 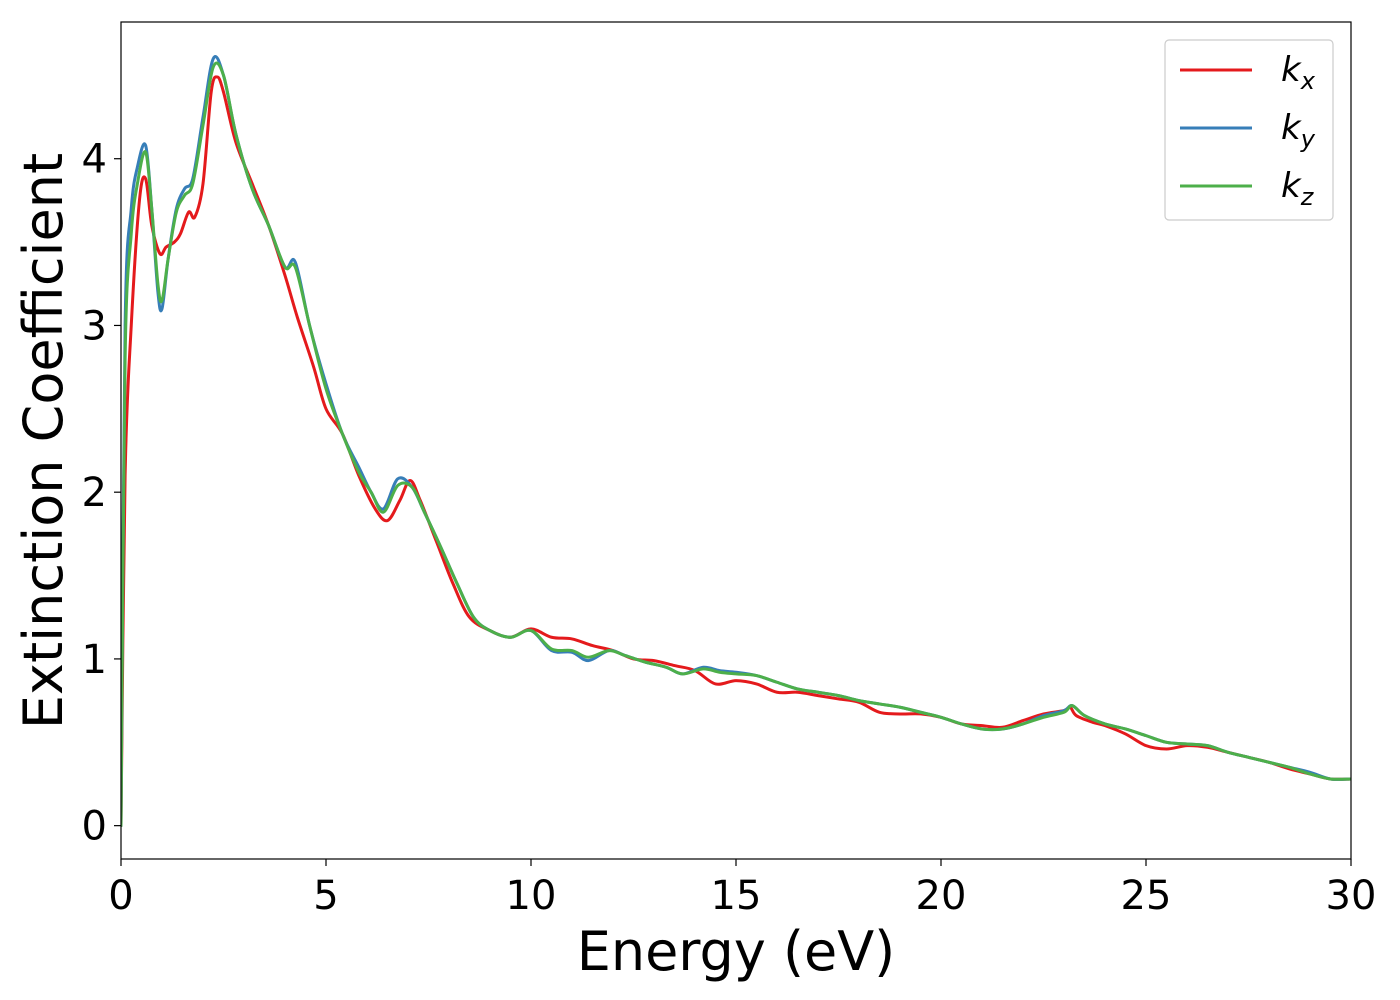 What do you see at coordinates (94, 660) in the screenshot?
I see `y-tick-label: 1` at bounding box center [94, 660].